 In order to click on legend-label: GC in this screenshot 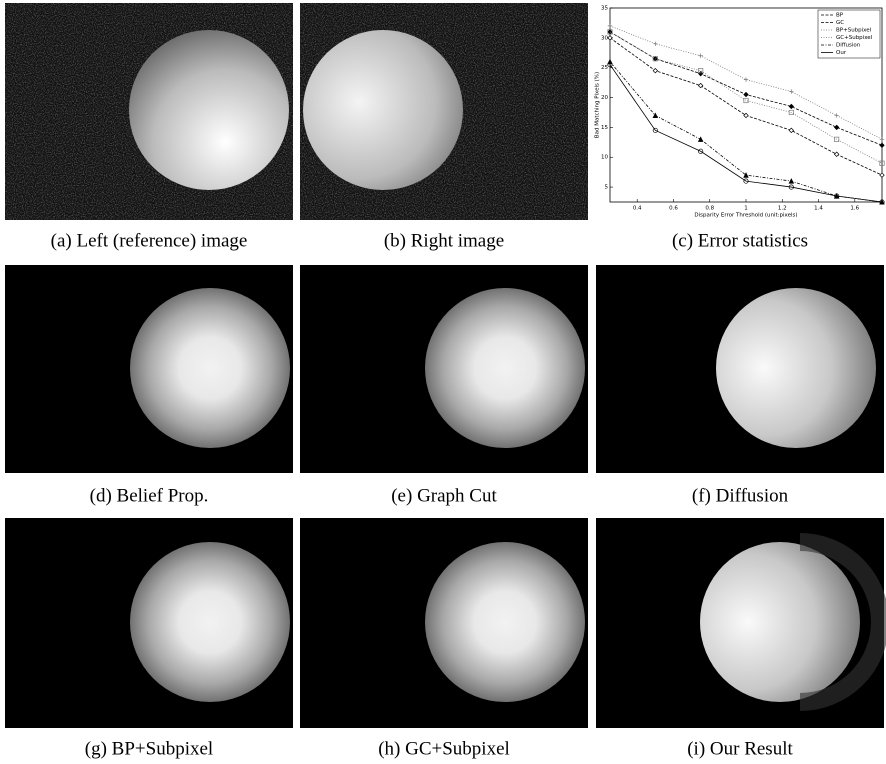, I will do `click(840, 23)`.